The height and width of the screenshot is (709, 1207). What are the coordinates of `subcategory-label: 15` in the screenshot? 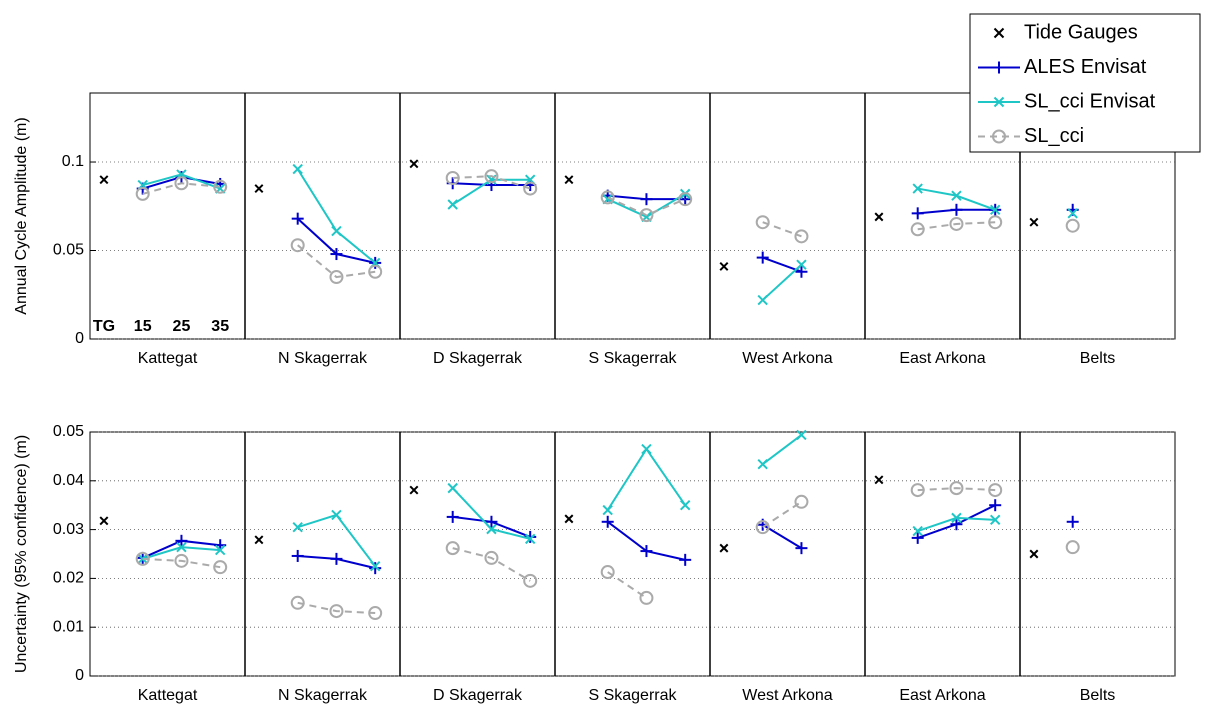 It's located at (143, 326).